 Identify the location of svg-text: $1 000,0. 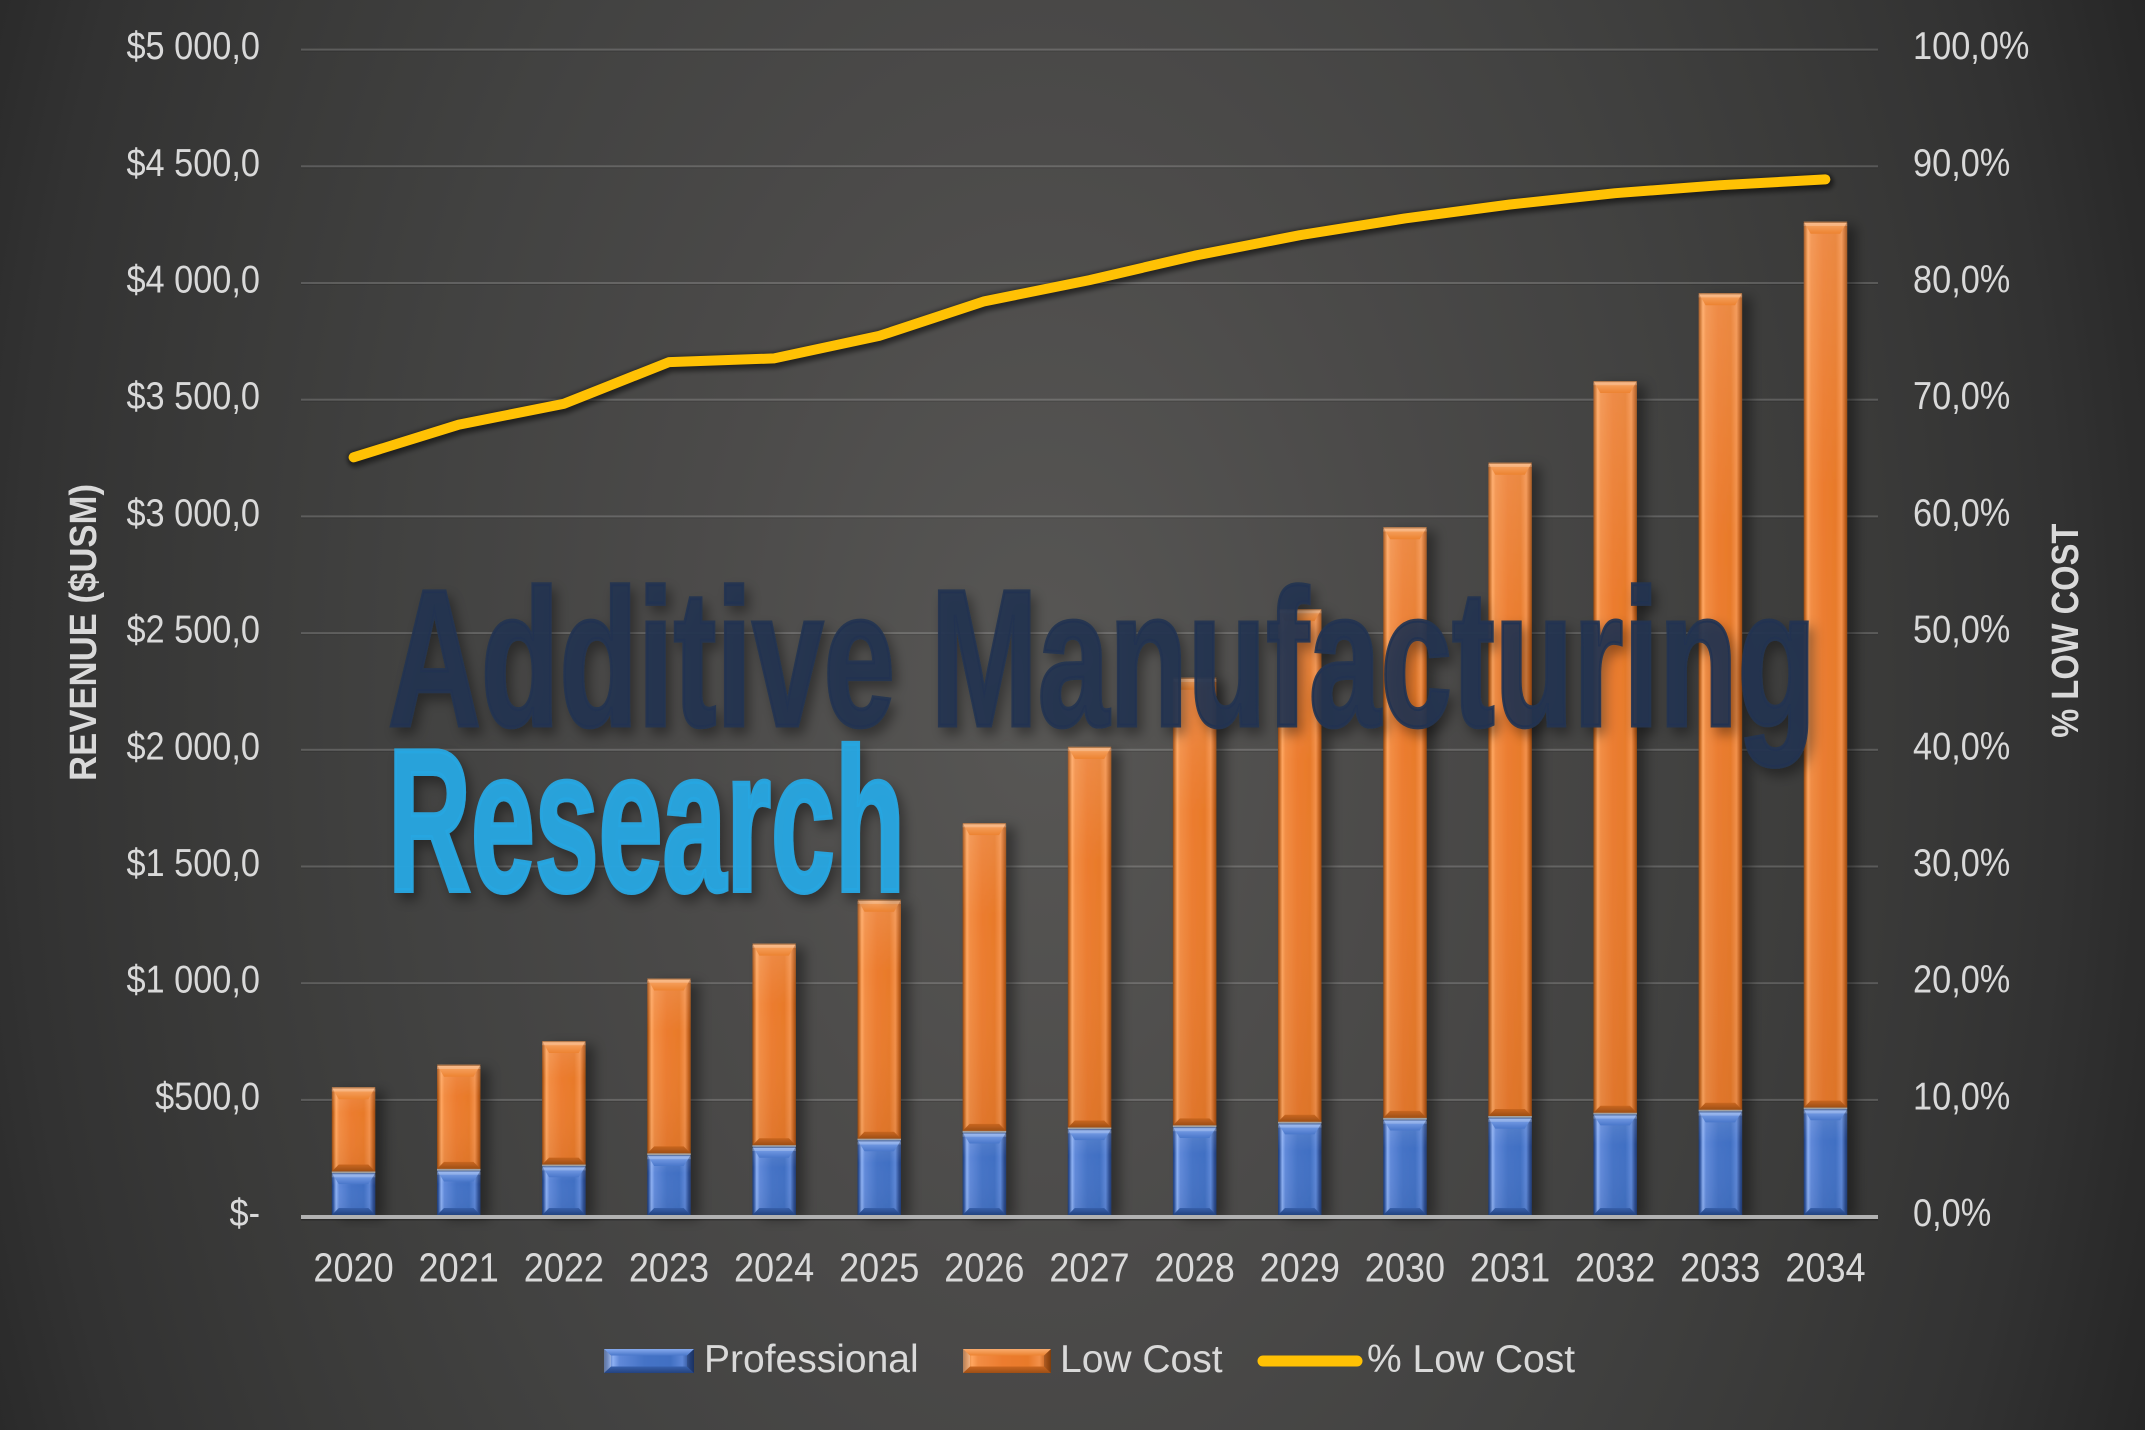
(193, 980).